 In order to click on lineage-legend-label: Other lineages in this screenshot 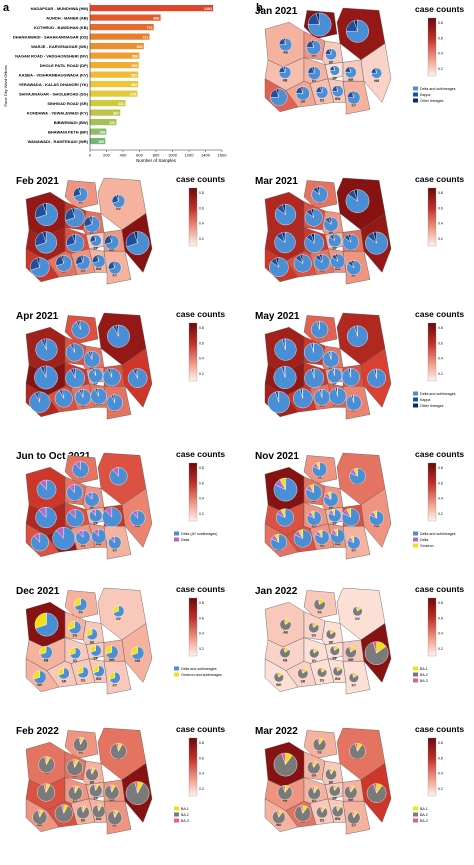, I will do `click(432, 406)`.